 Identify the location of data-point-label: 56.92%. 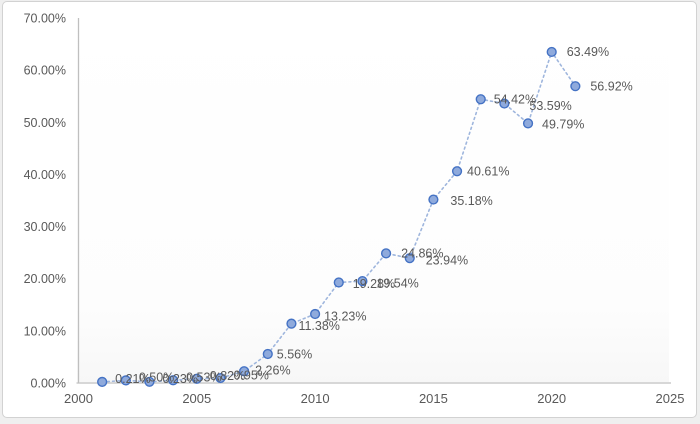
(611, 87).